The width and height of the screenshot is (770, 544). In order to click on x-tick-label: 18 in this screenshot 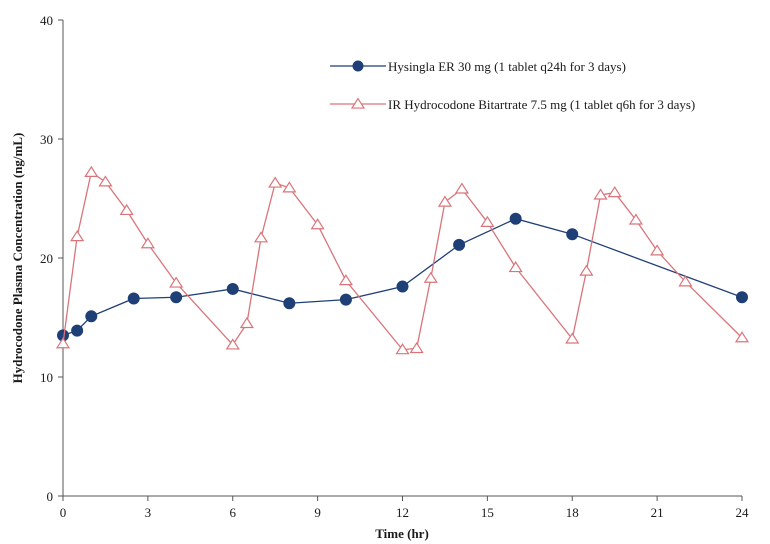, I will do `click(572, 512)`.